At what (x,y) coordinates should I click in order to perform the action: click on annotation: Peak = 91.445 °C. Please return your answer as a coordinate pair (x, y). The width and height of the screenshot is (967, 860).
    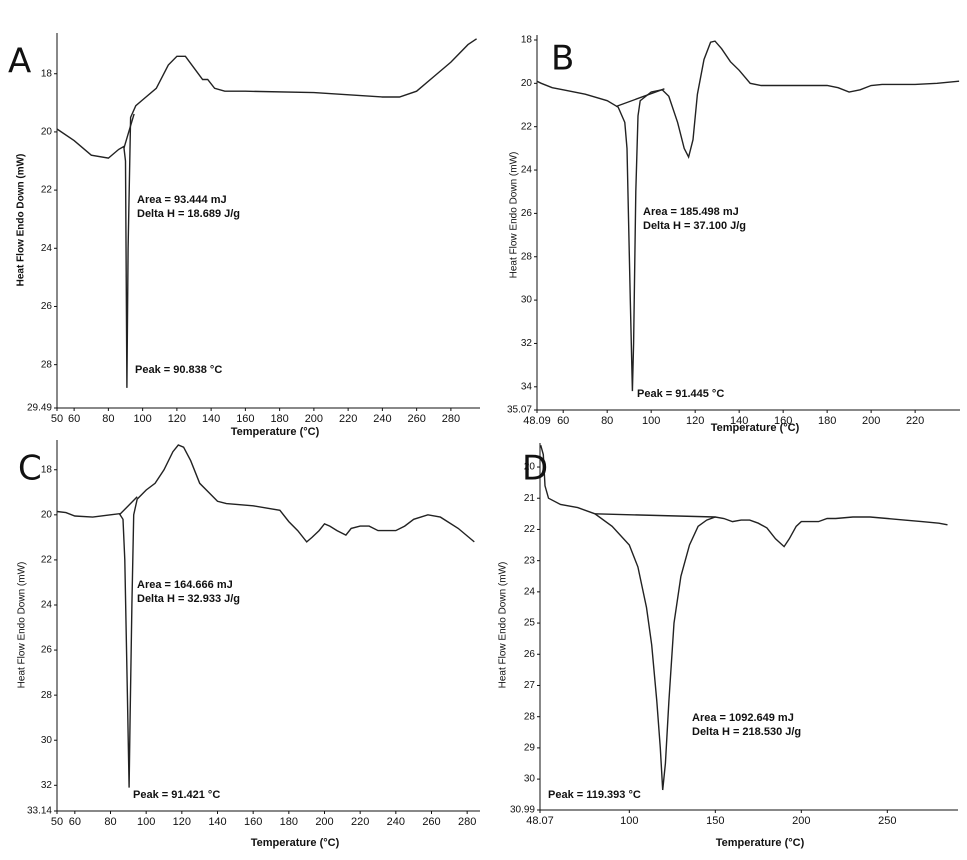
    Looking at the image, I should click on (680, 394).